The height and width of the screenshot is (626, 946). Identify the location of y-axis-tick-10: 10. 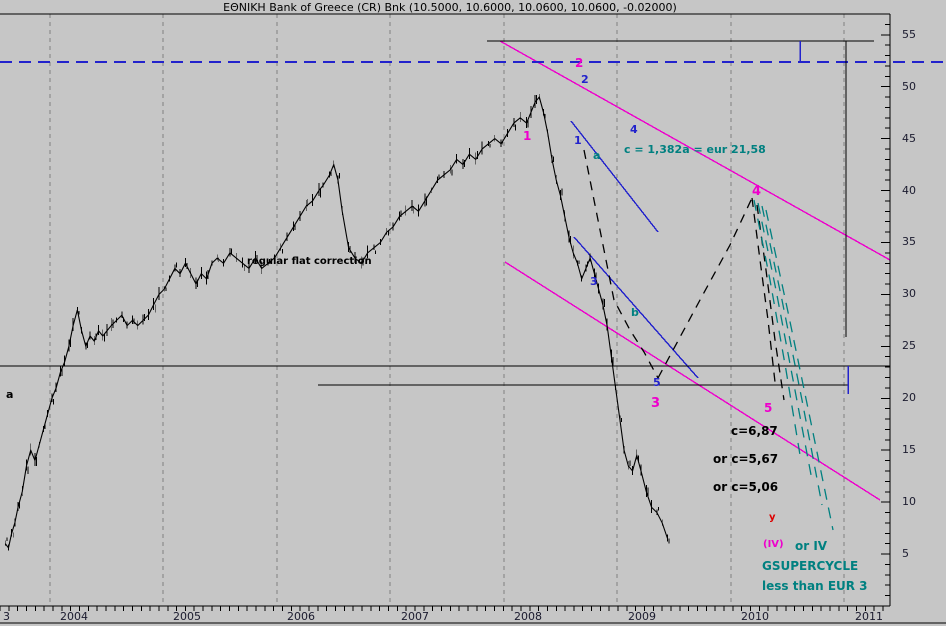
(909, 502).